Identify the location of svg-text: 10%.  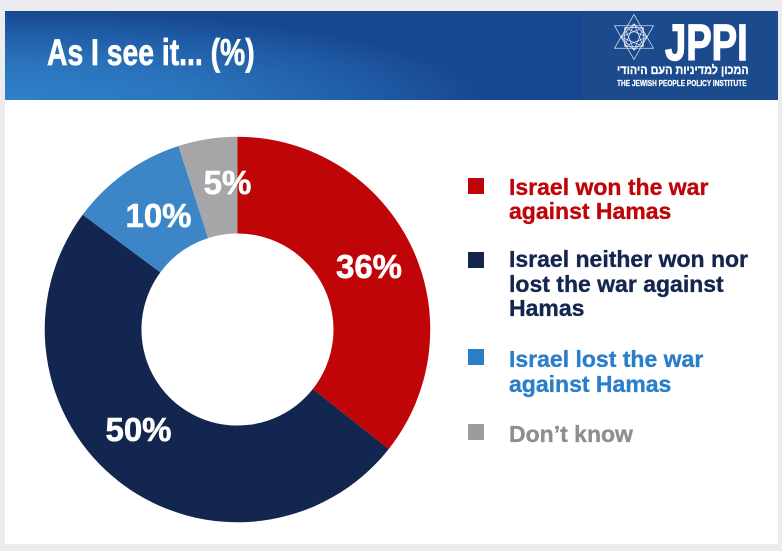
(158, 215).